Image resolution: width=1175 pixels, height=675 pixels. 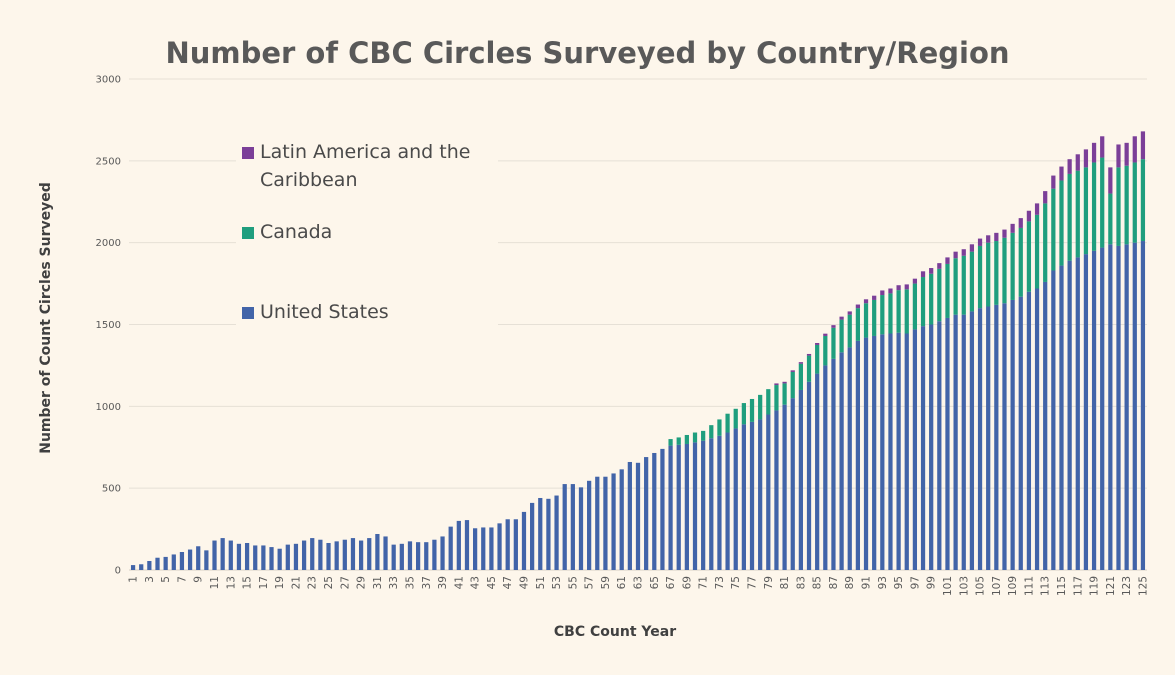 I want to click on x-tick-label: 59, so click(x=606, y=582).